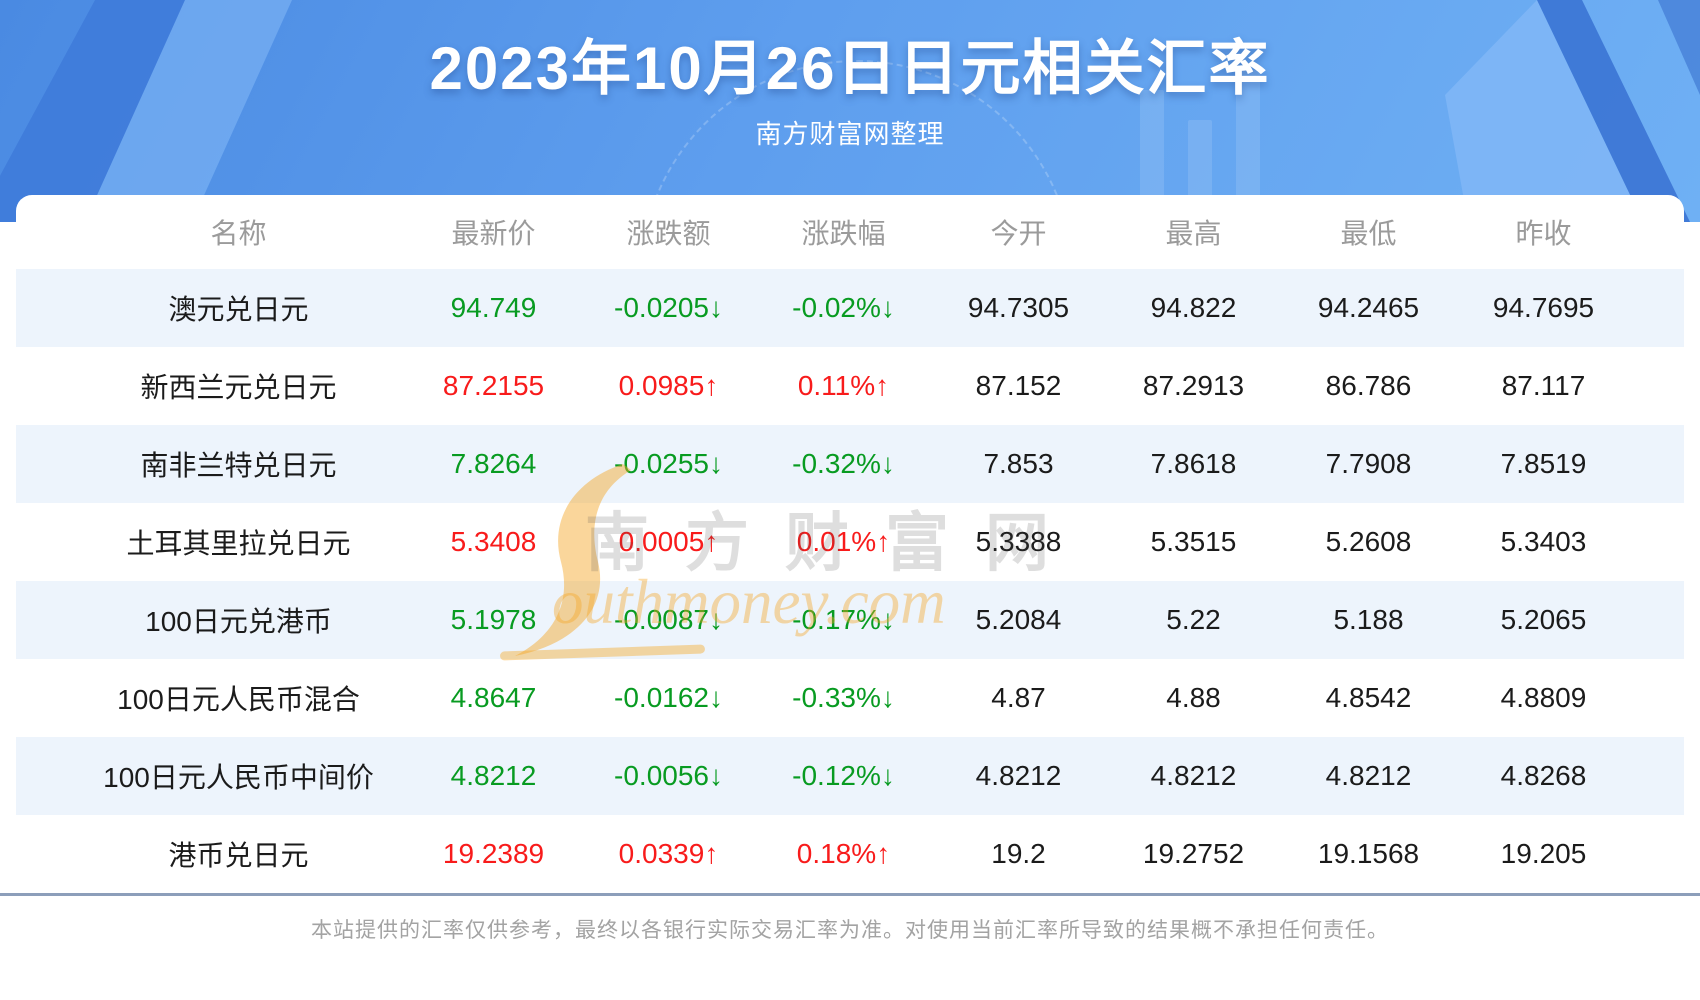 The image size is (1700, 1000). What do you see at coordinates (493, 776) in the screenshot?
I see `change-cell: 4.8212` at bounding box center [493, 776].